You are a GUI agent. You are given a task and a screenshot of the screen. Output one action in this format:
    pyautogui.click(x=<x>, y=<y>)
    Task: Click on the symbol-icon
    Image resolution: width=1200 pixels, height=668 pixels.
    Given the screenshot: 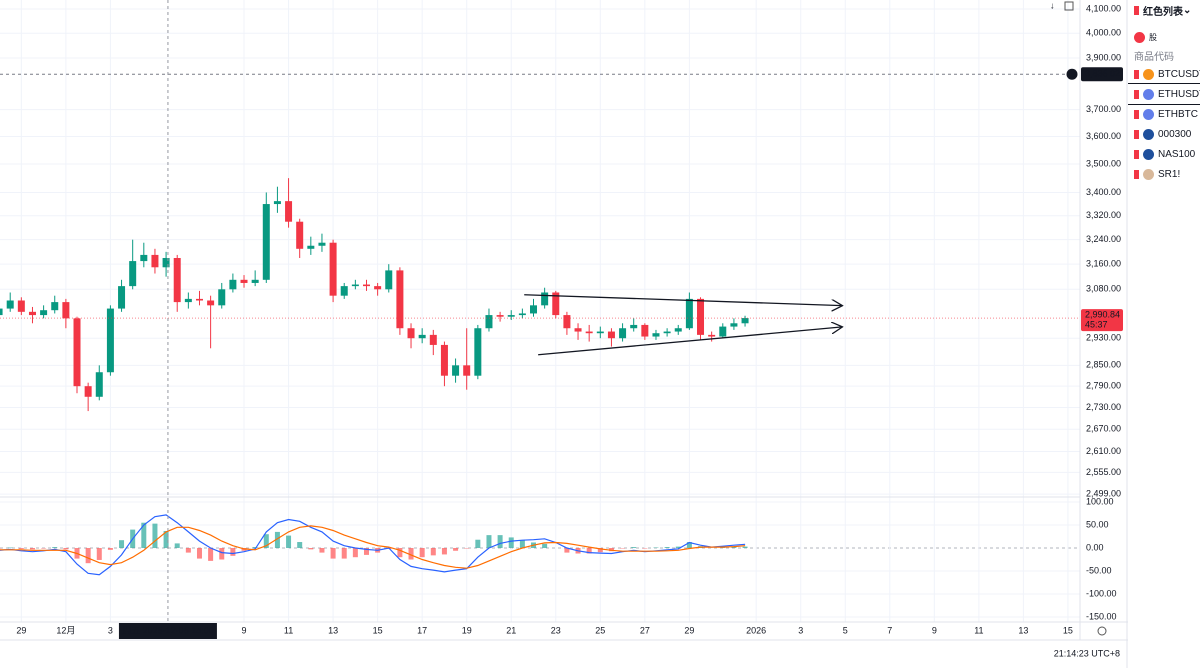 What is the action you would take?
    pyautogui.click(x=1148, y=94)
    